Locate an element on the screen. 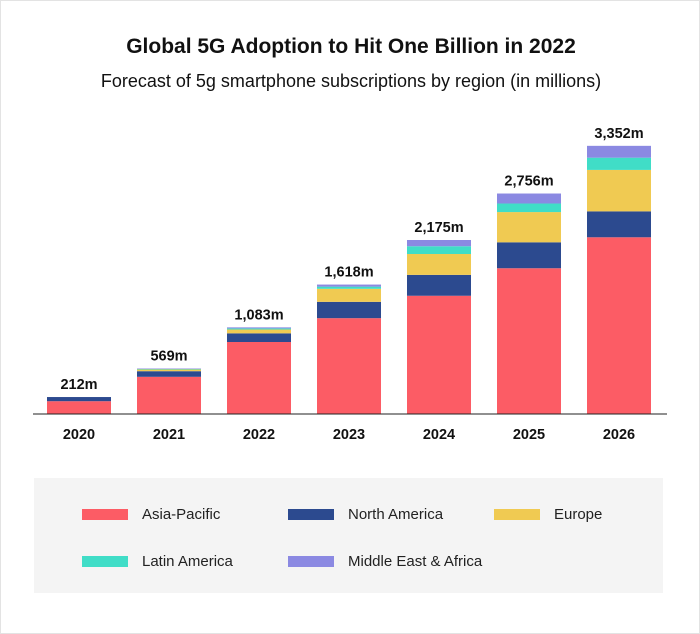  bar-segment-2025-north-america is located at coordinates (529, 255).